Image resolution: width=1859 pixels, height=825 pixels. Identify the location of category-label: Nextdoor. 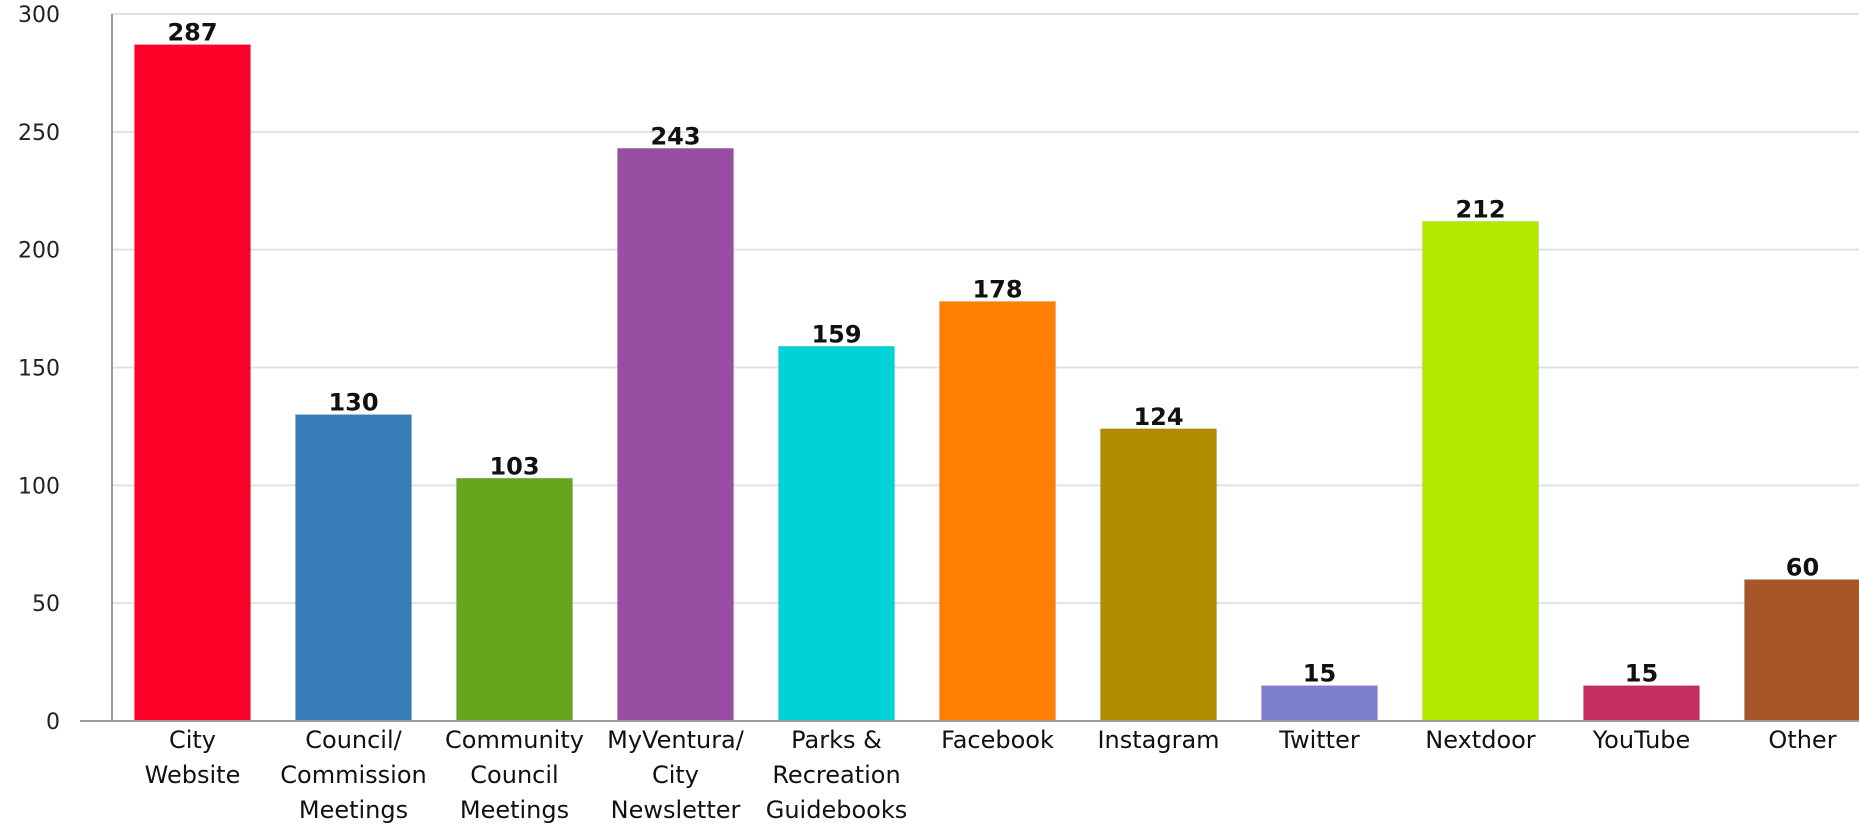
(1480, 740).